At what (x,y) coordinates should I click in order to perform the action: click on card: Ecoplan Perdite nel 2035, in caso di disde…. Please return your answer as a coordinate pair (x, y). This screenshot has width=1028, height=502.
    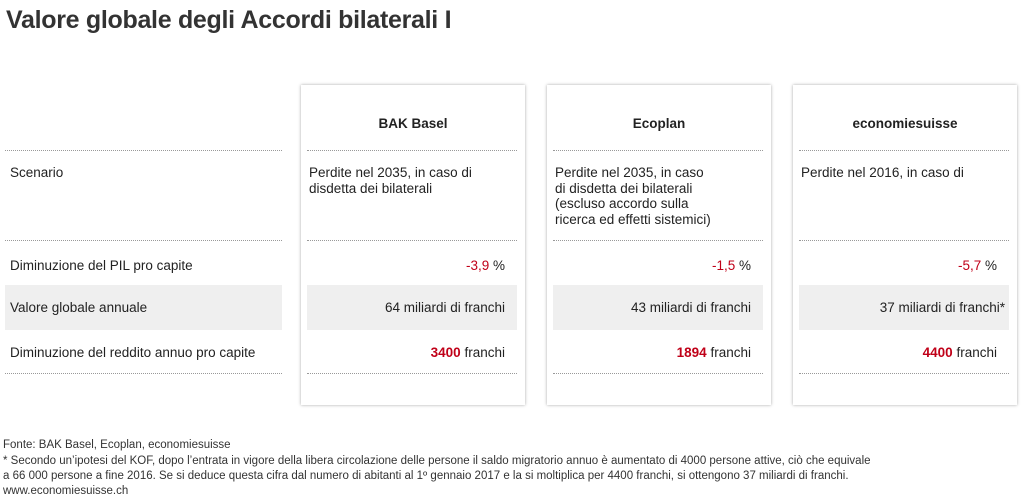
    Looking at the image, I should click on (659, 245).